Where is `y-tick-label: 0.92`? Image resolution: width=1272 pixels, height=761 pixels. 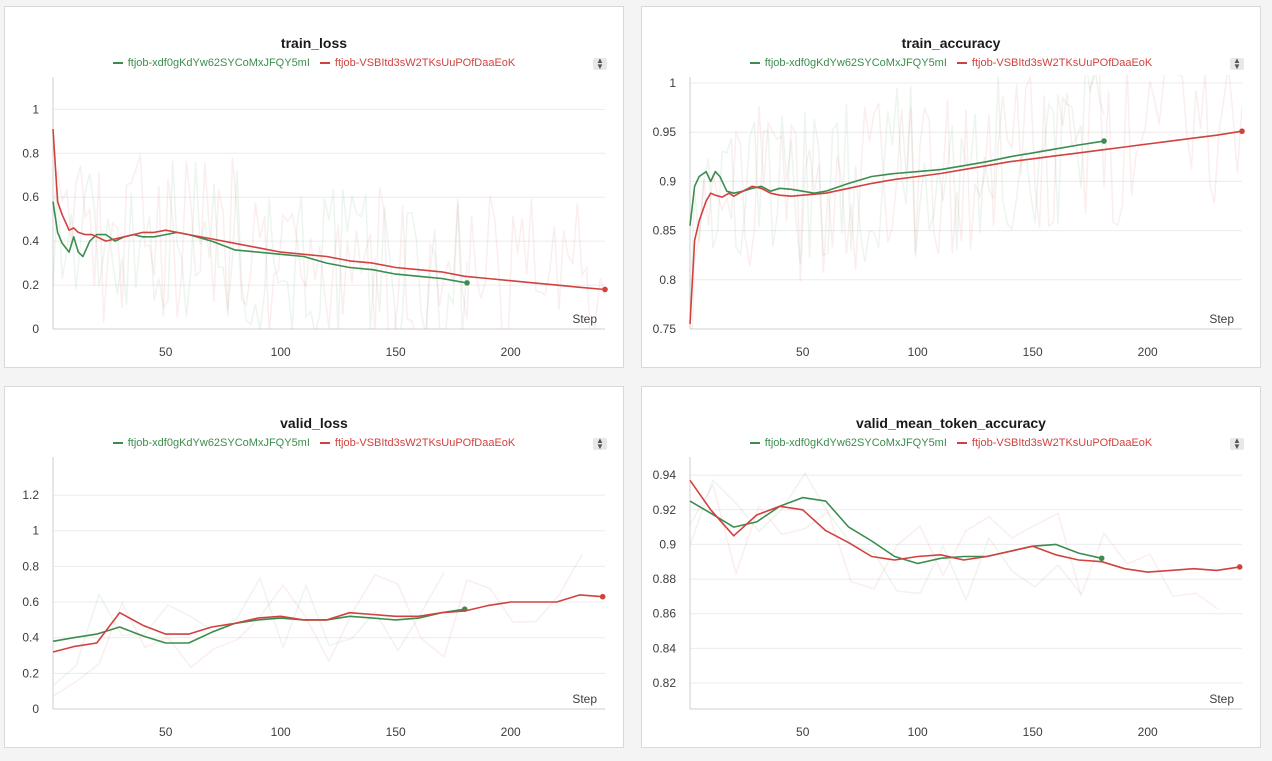 y-tick-label: 0.92 is located at coordinates (665, 510).